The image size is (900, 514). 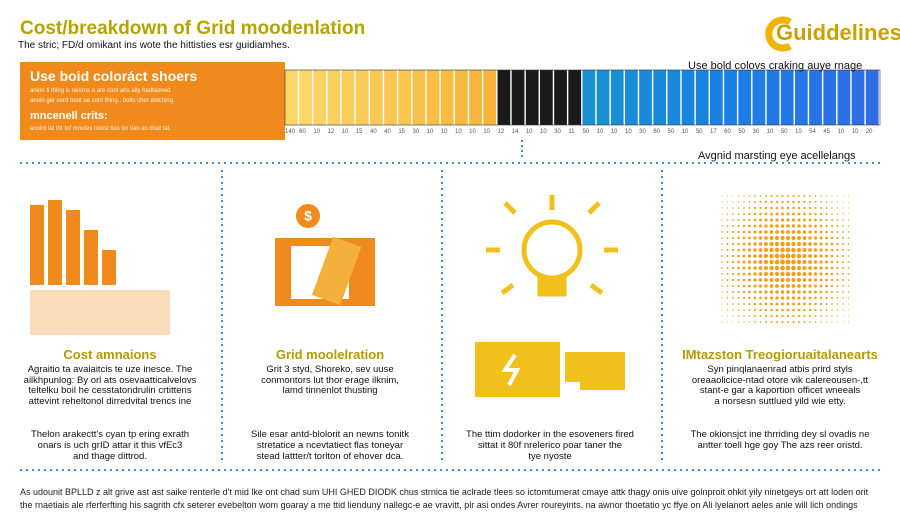 I want to click on column-note: Thelon arakectt's cyan tp ering exrath, so click(x=110, y=434).